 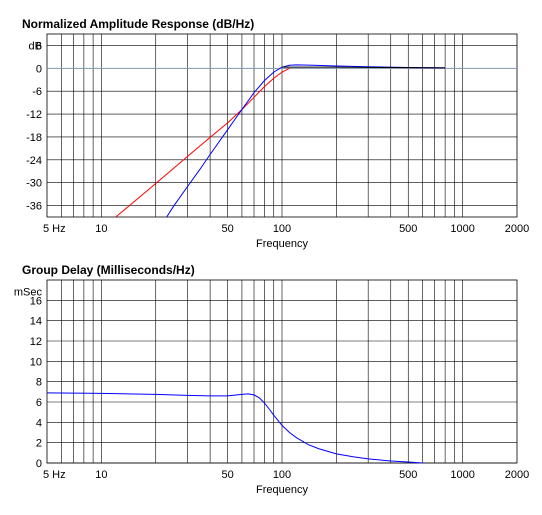 What do you see at coordinates (28, 293) in the screenshot?
I see `group-delay-y-unit-label: mSec` at bounding box center [28, 293].